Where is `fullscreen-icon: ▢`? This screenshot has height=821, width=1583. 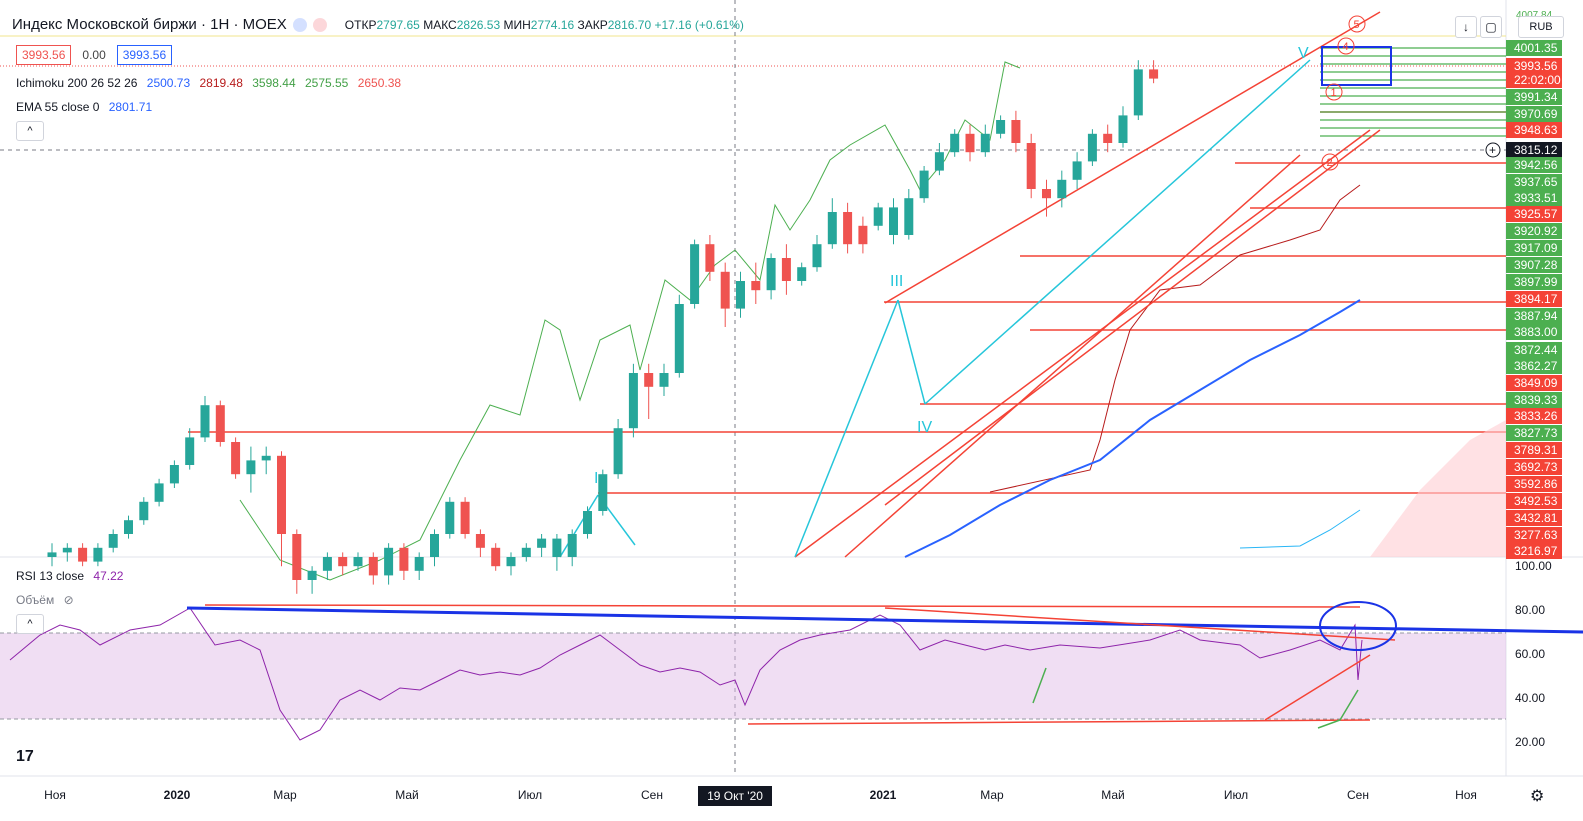 fullscreen-icon: ▢ is located at coordinates (1491, 27).